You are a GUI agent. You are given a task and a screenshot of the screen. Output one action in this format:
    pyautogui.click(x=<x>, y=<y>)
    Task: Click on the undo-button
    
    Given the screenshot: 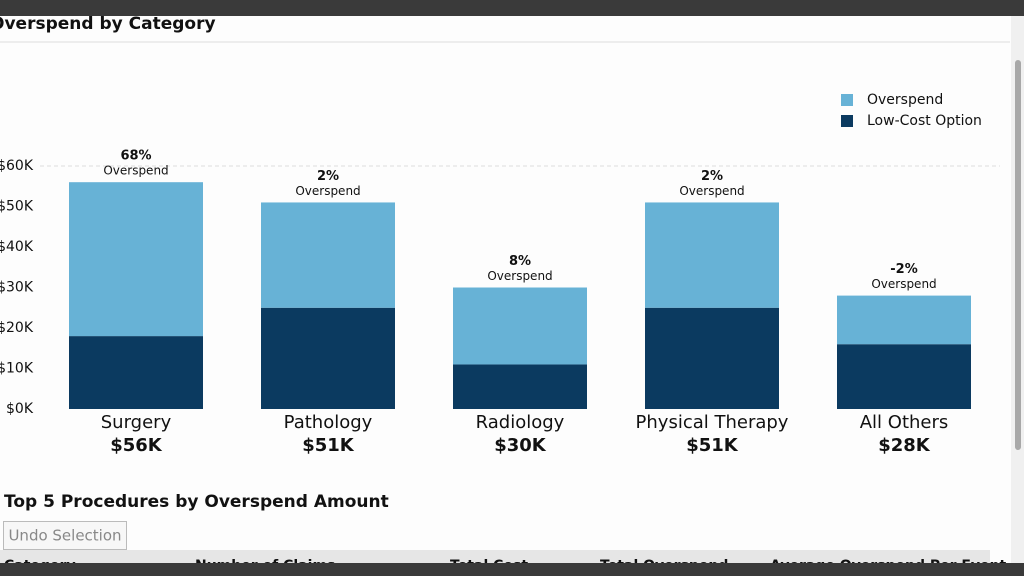 What is the action you would take?
    pyautogui.click(x=65, y=535)
    